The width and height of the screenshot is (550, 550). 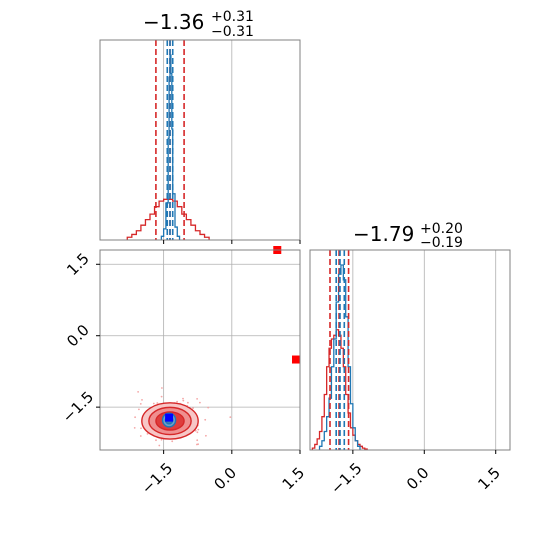 What do you see at coordinates (173, 22) in the screenshot?
I see `title-param0-median: −1.36` at bounding box center [173, 22].